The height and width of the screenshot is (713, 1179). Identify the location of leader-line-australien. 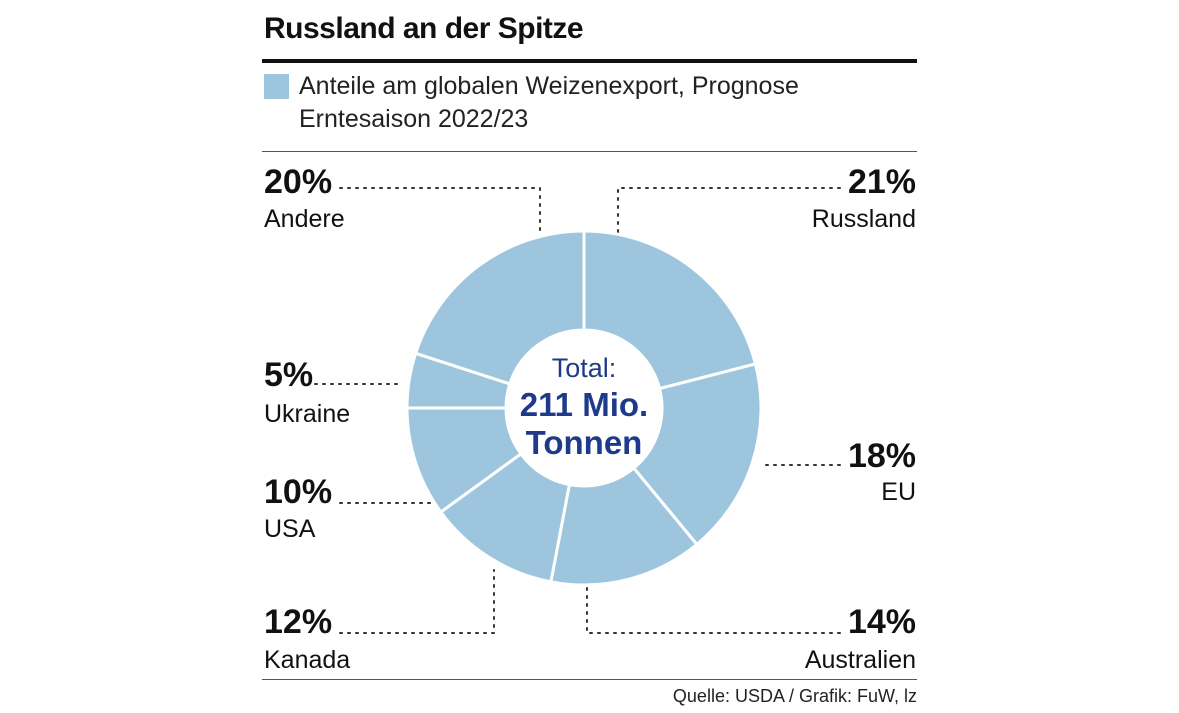
(713, 610).